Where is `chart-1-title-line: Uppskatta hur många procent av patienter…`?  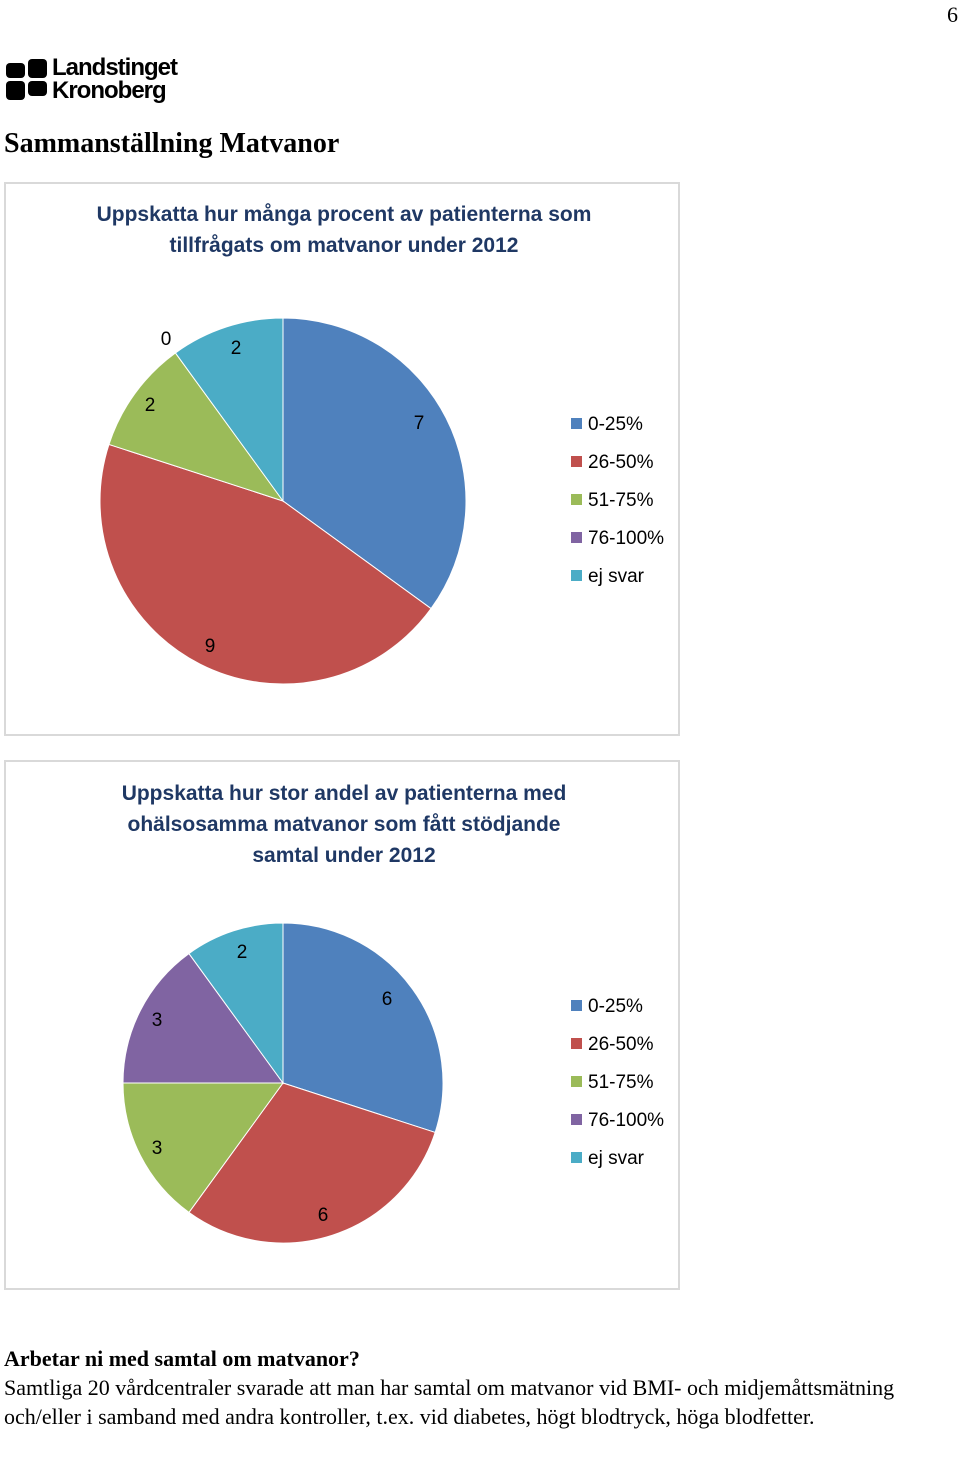 chart-1-title-line: Uppskatta hur många procent av patienter… is located at coordinates (344, 214).